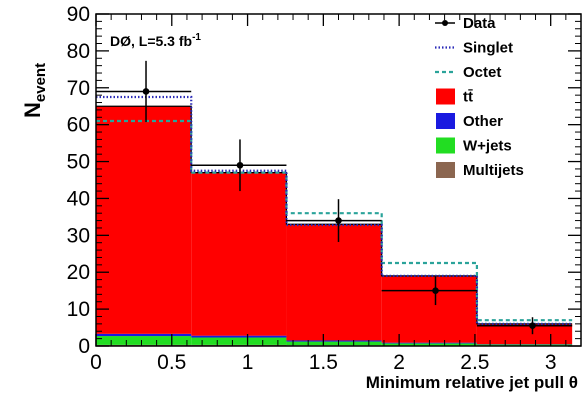  What do you see at coordinates (399, 362) in the screenshot?
I see `x-tick-label: 2` at bounding box center [399, 362].